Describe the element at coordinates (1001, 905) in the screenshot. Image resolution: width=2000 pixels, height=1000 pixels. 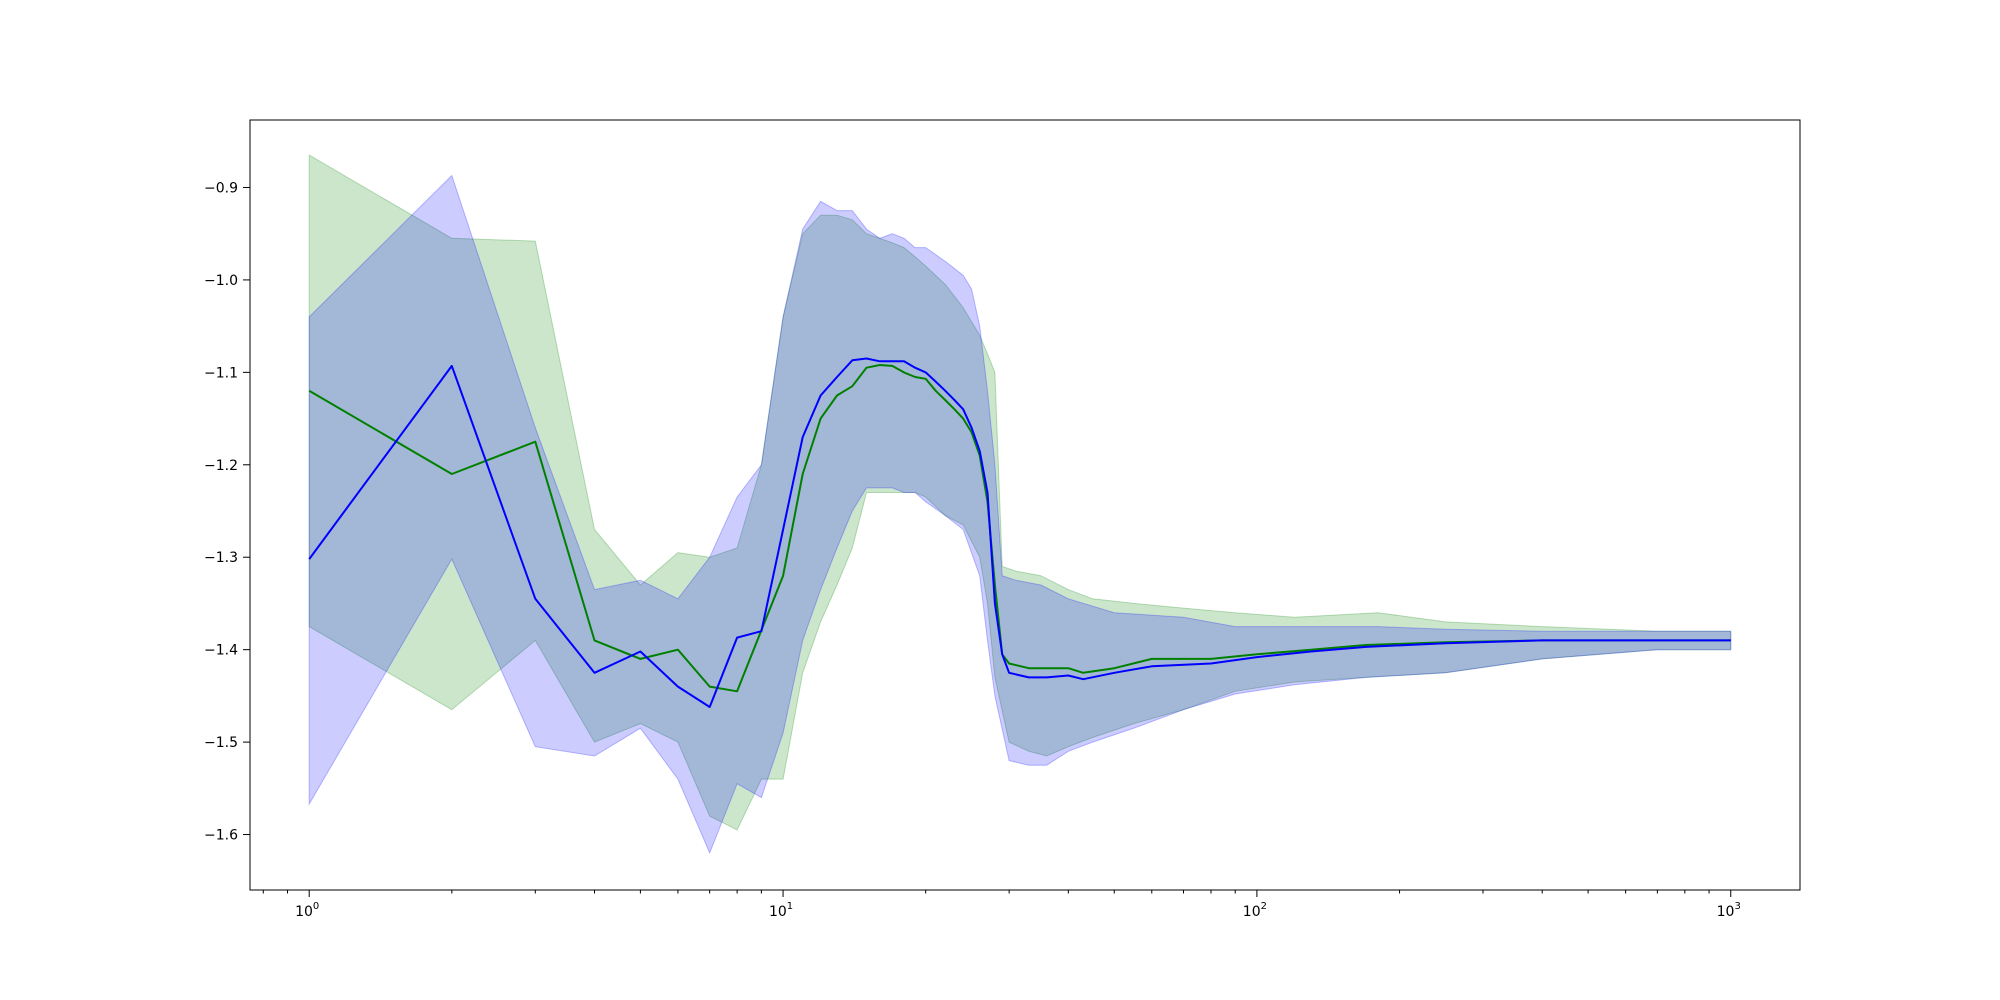
I see `x-axis: 10⁰ 10¹ 10² 10³` at that location.